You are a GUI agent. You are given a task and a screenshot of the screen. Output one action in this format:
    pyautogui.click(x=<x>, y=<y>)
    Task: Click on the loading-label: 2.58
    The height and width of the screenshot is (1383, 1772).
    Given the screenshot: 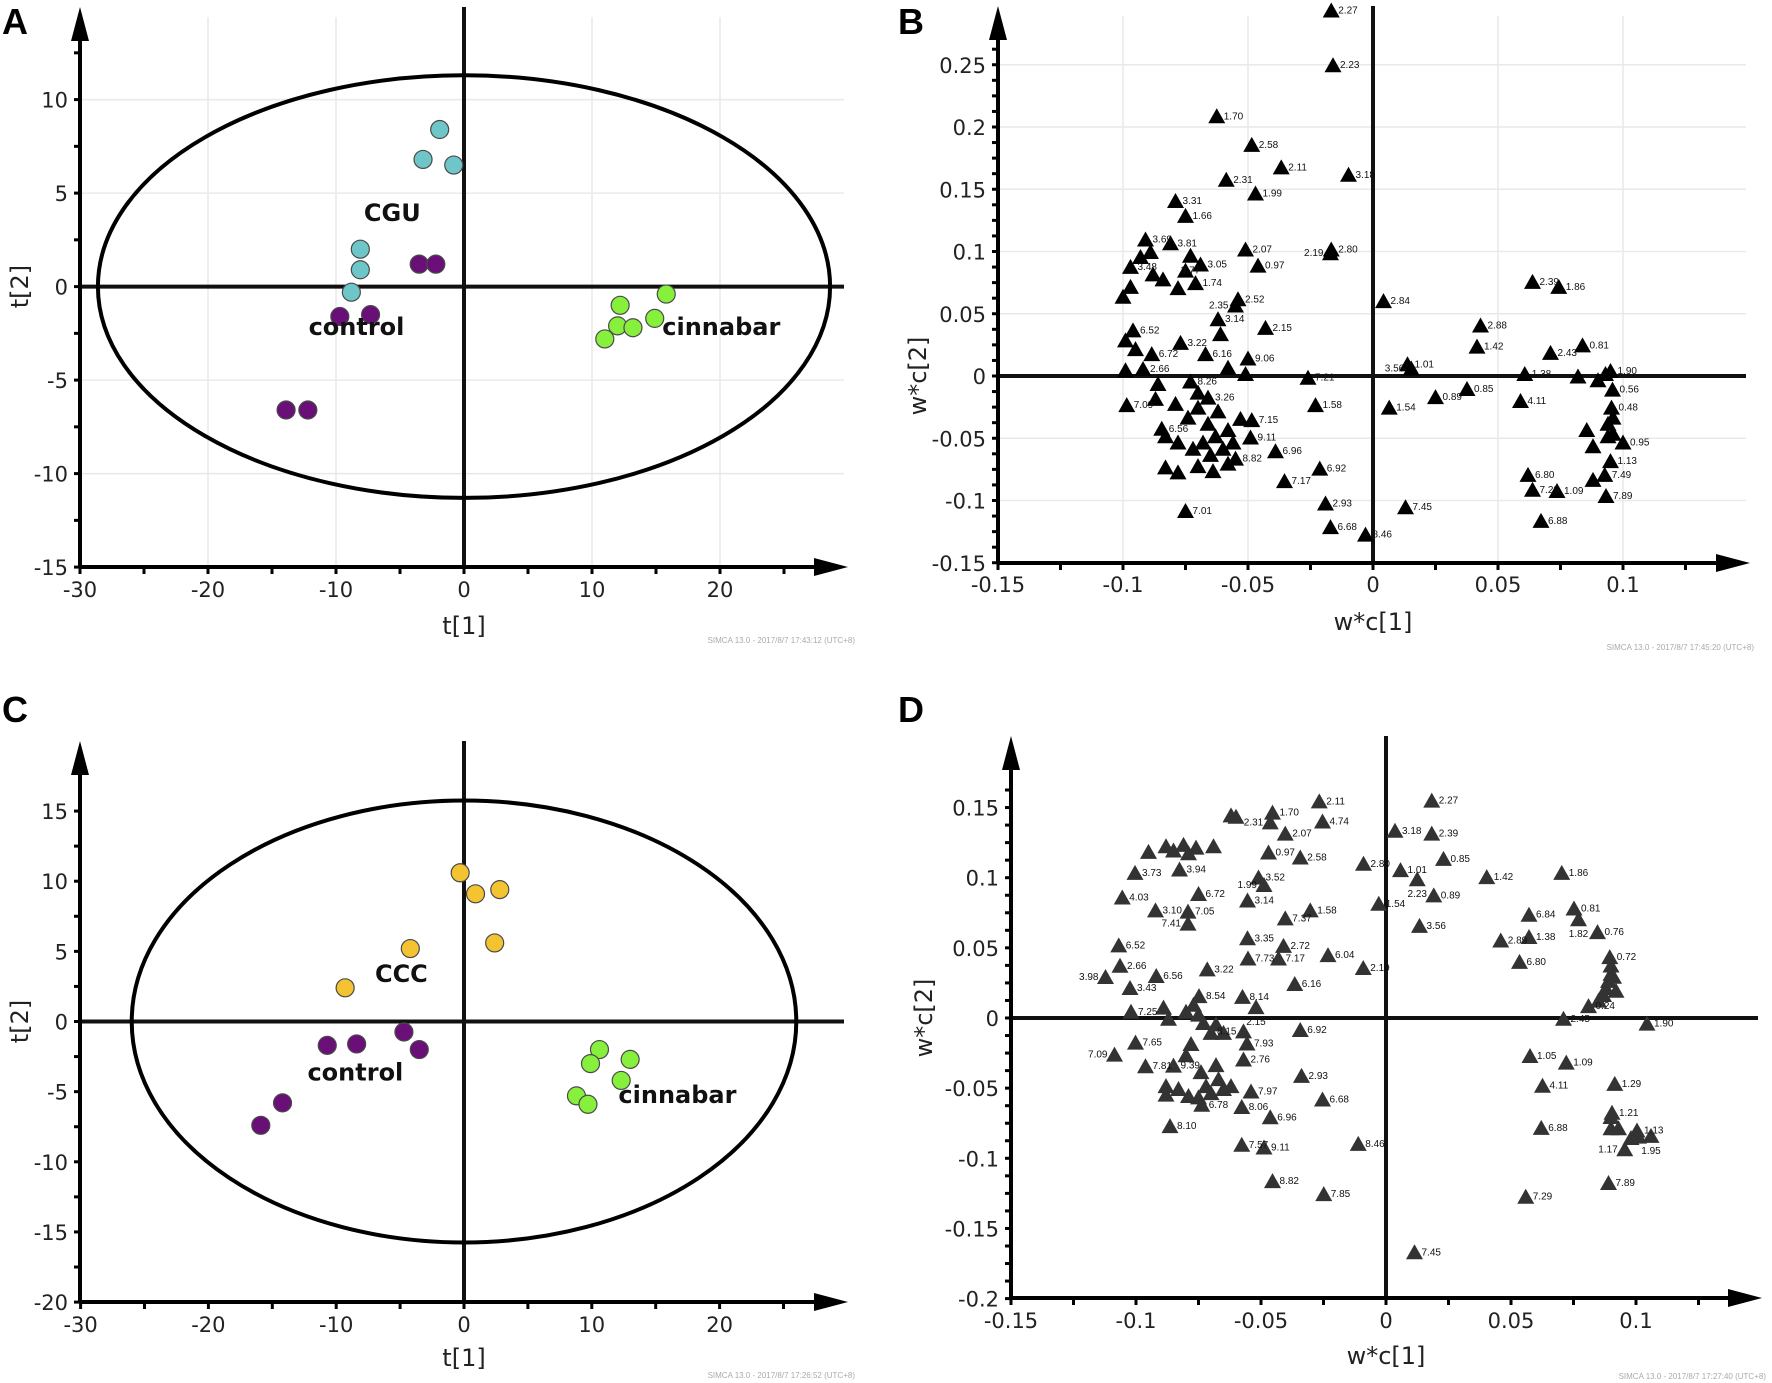 What is the action you would take?
    pyautogui.click(x=1269, y=145)
    